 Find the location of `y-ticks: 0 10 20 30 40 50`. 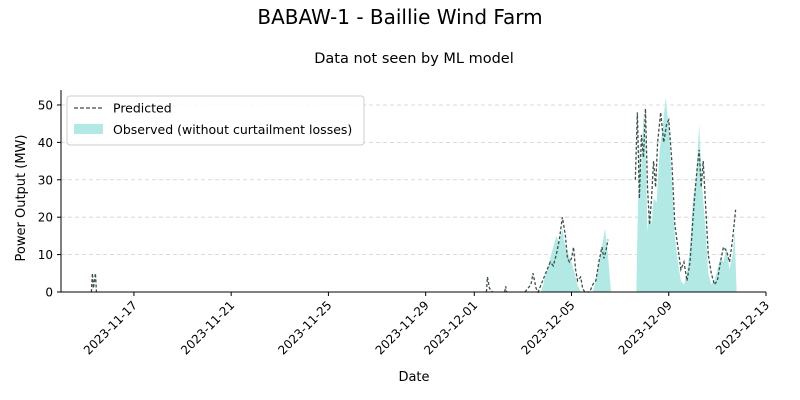

y-ticks: 0 10 20 30 40 50 is located at coordinates (49, 199).